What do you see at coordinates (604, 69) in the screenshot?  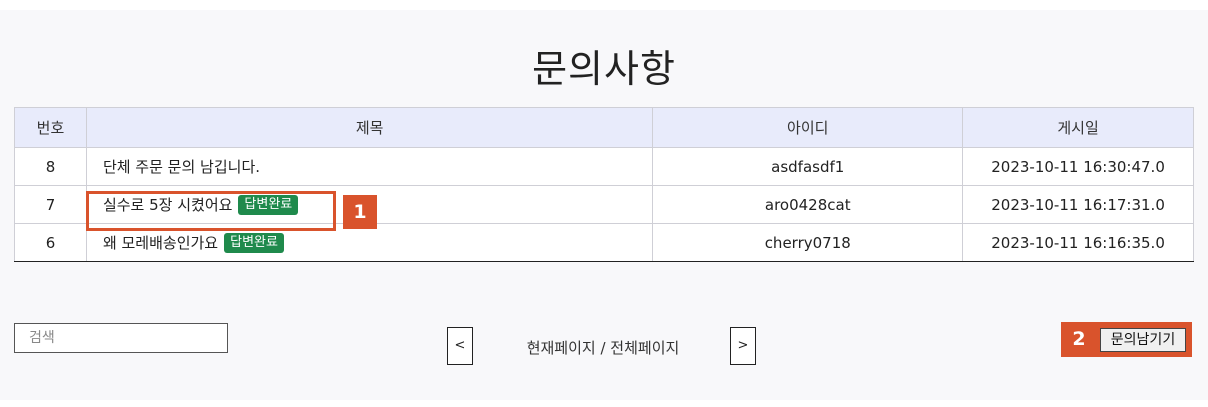 I see `page-title: 문의사항` at bounding box center [604, 69].